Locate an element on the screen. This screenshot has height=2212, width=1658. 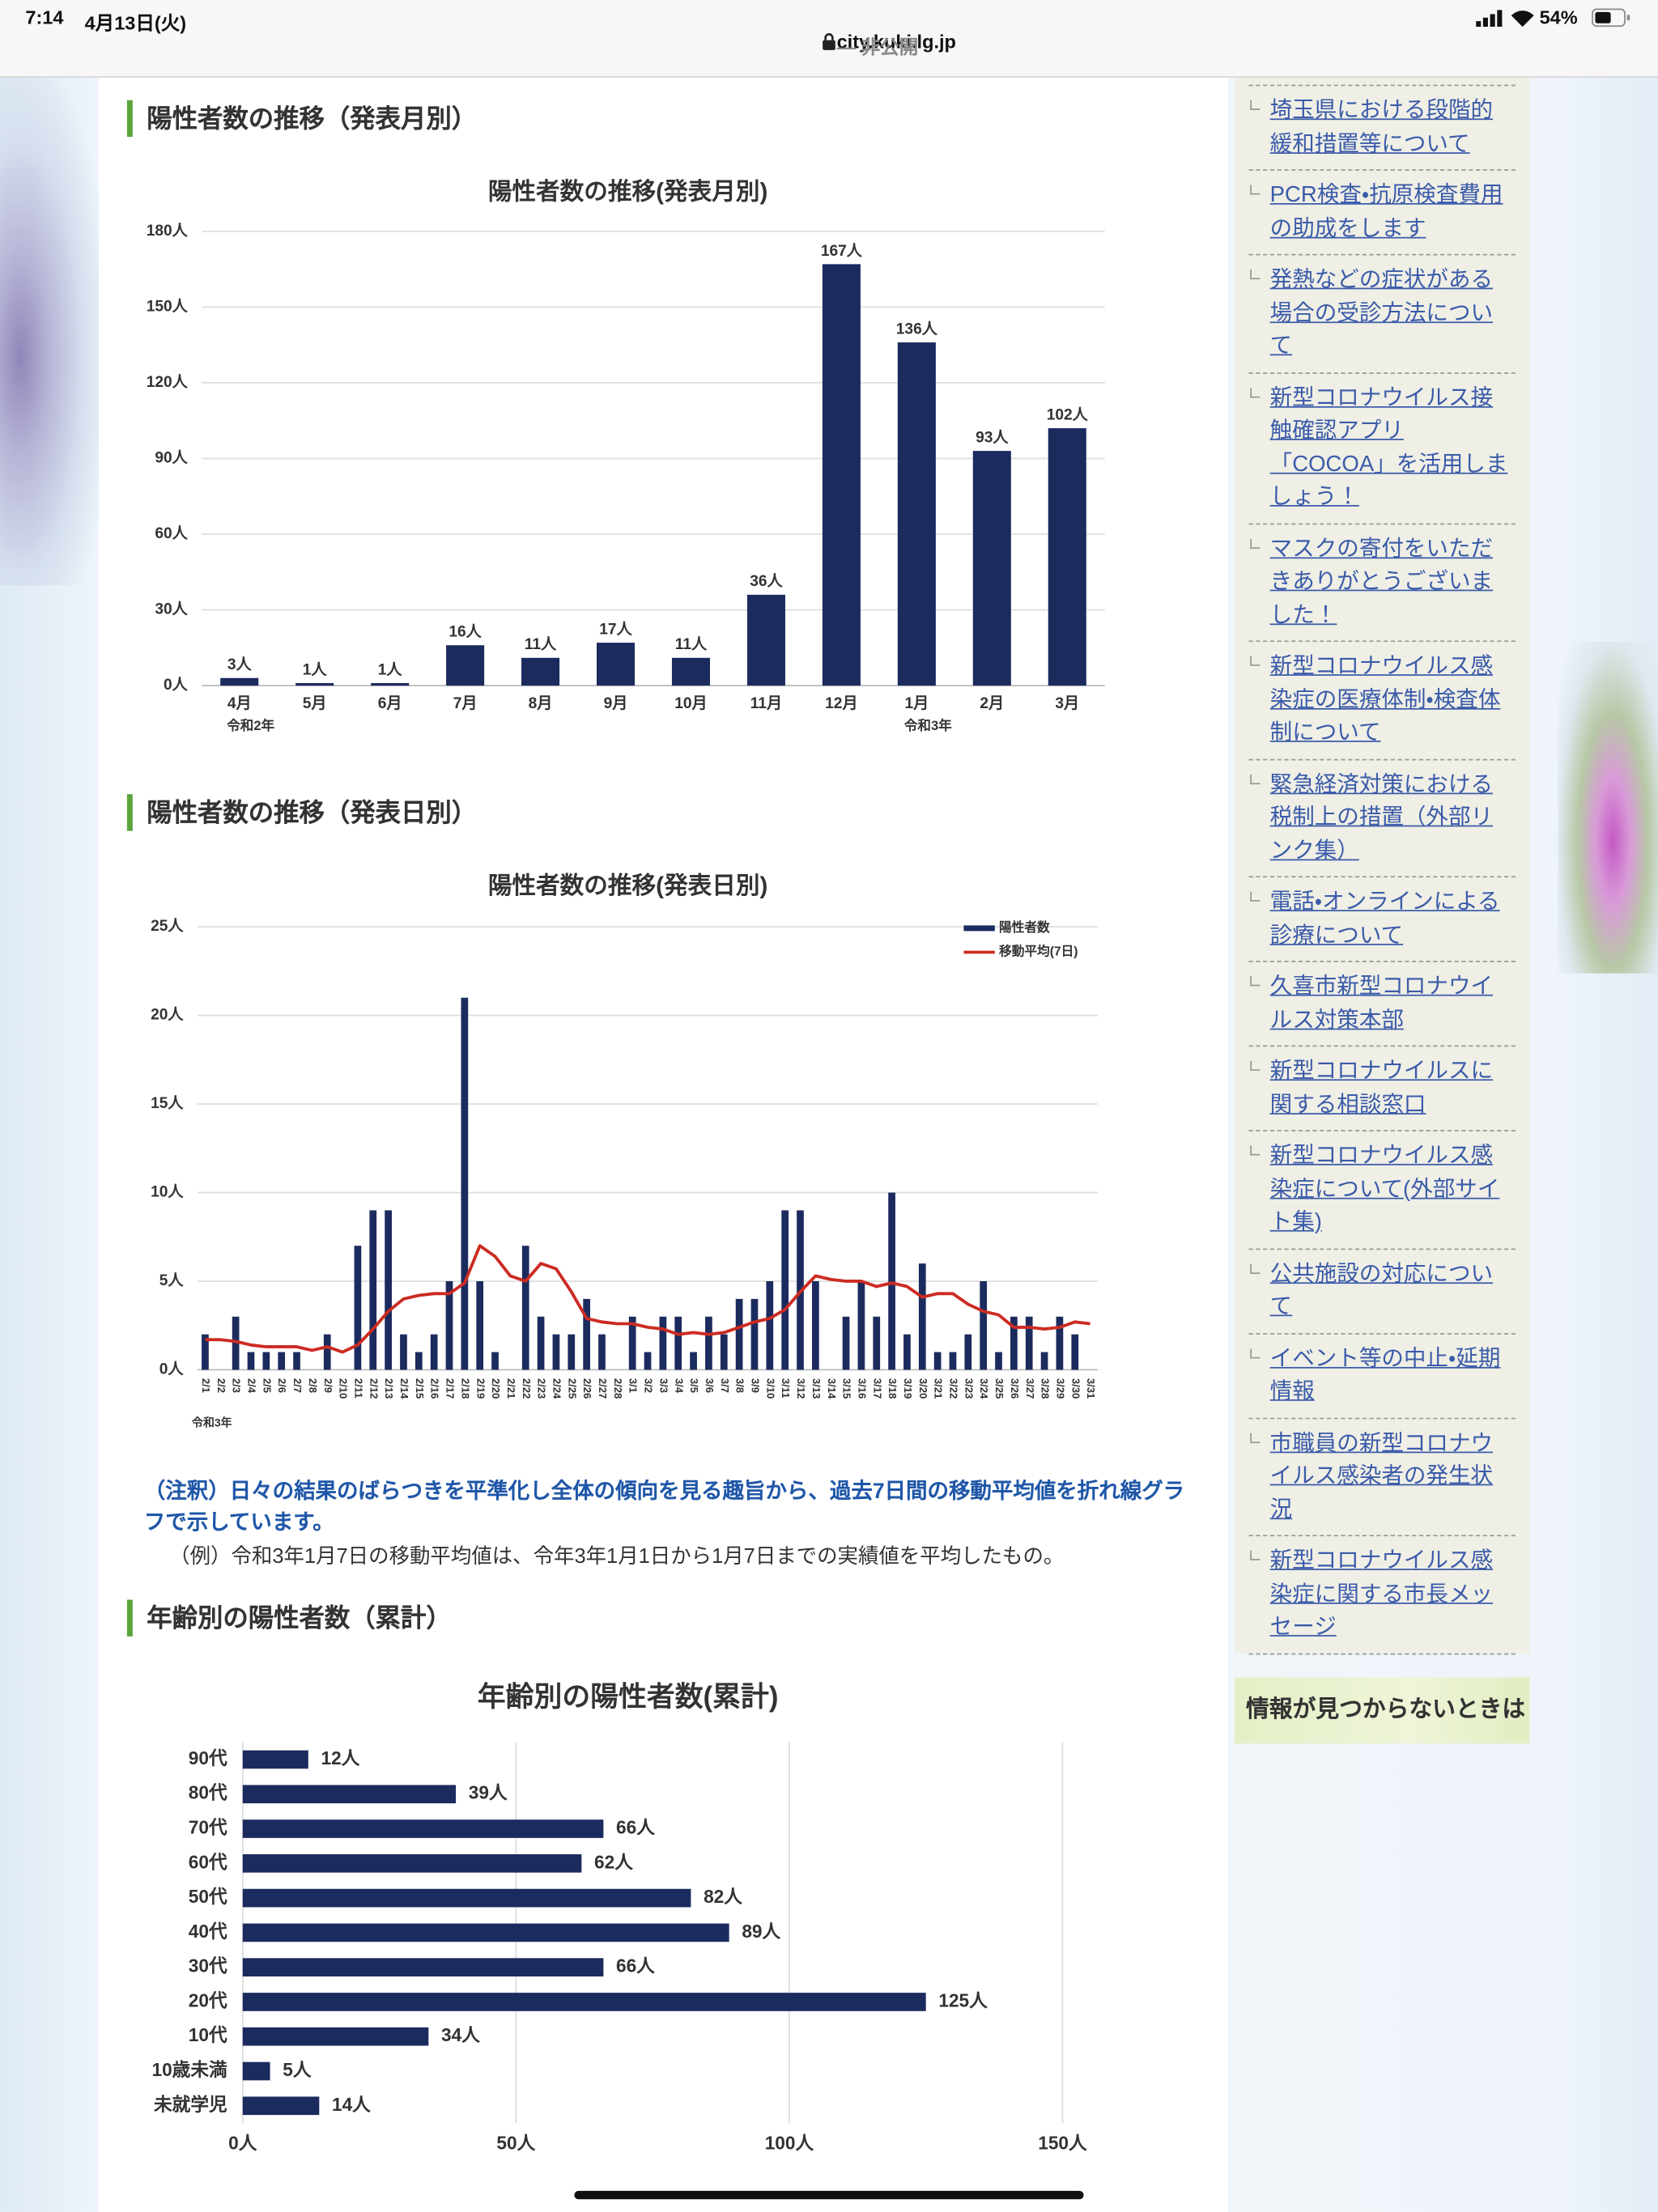
y-tick-label: 40代 is located at coordinates (208, 1931).